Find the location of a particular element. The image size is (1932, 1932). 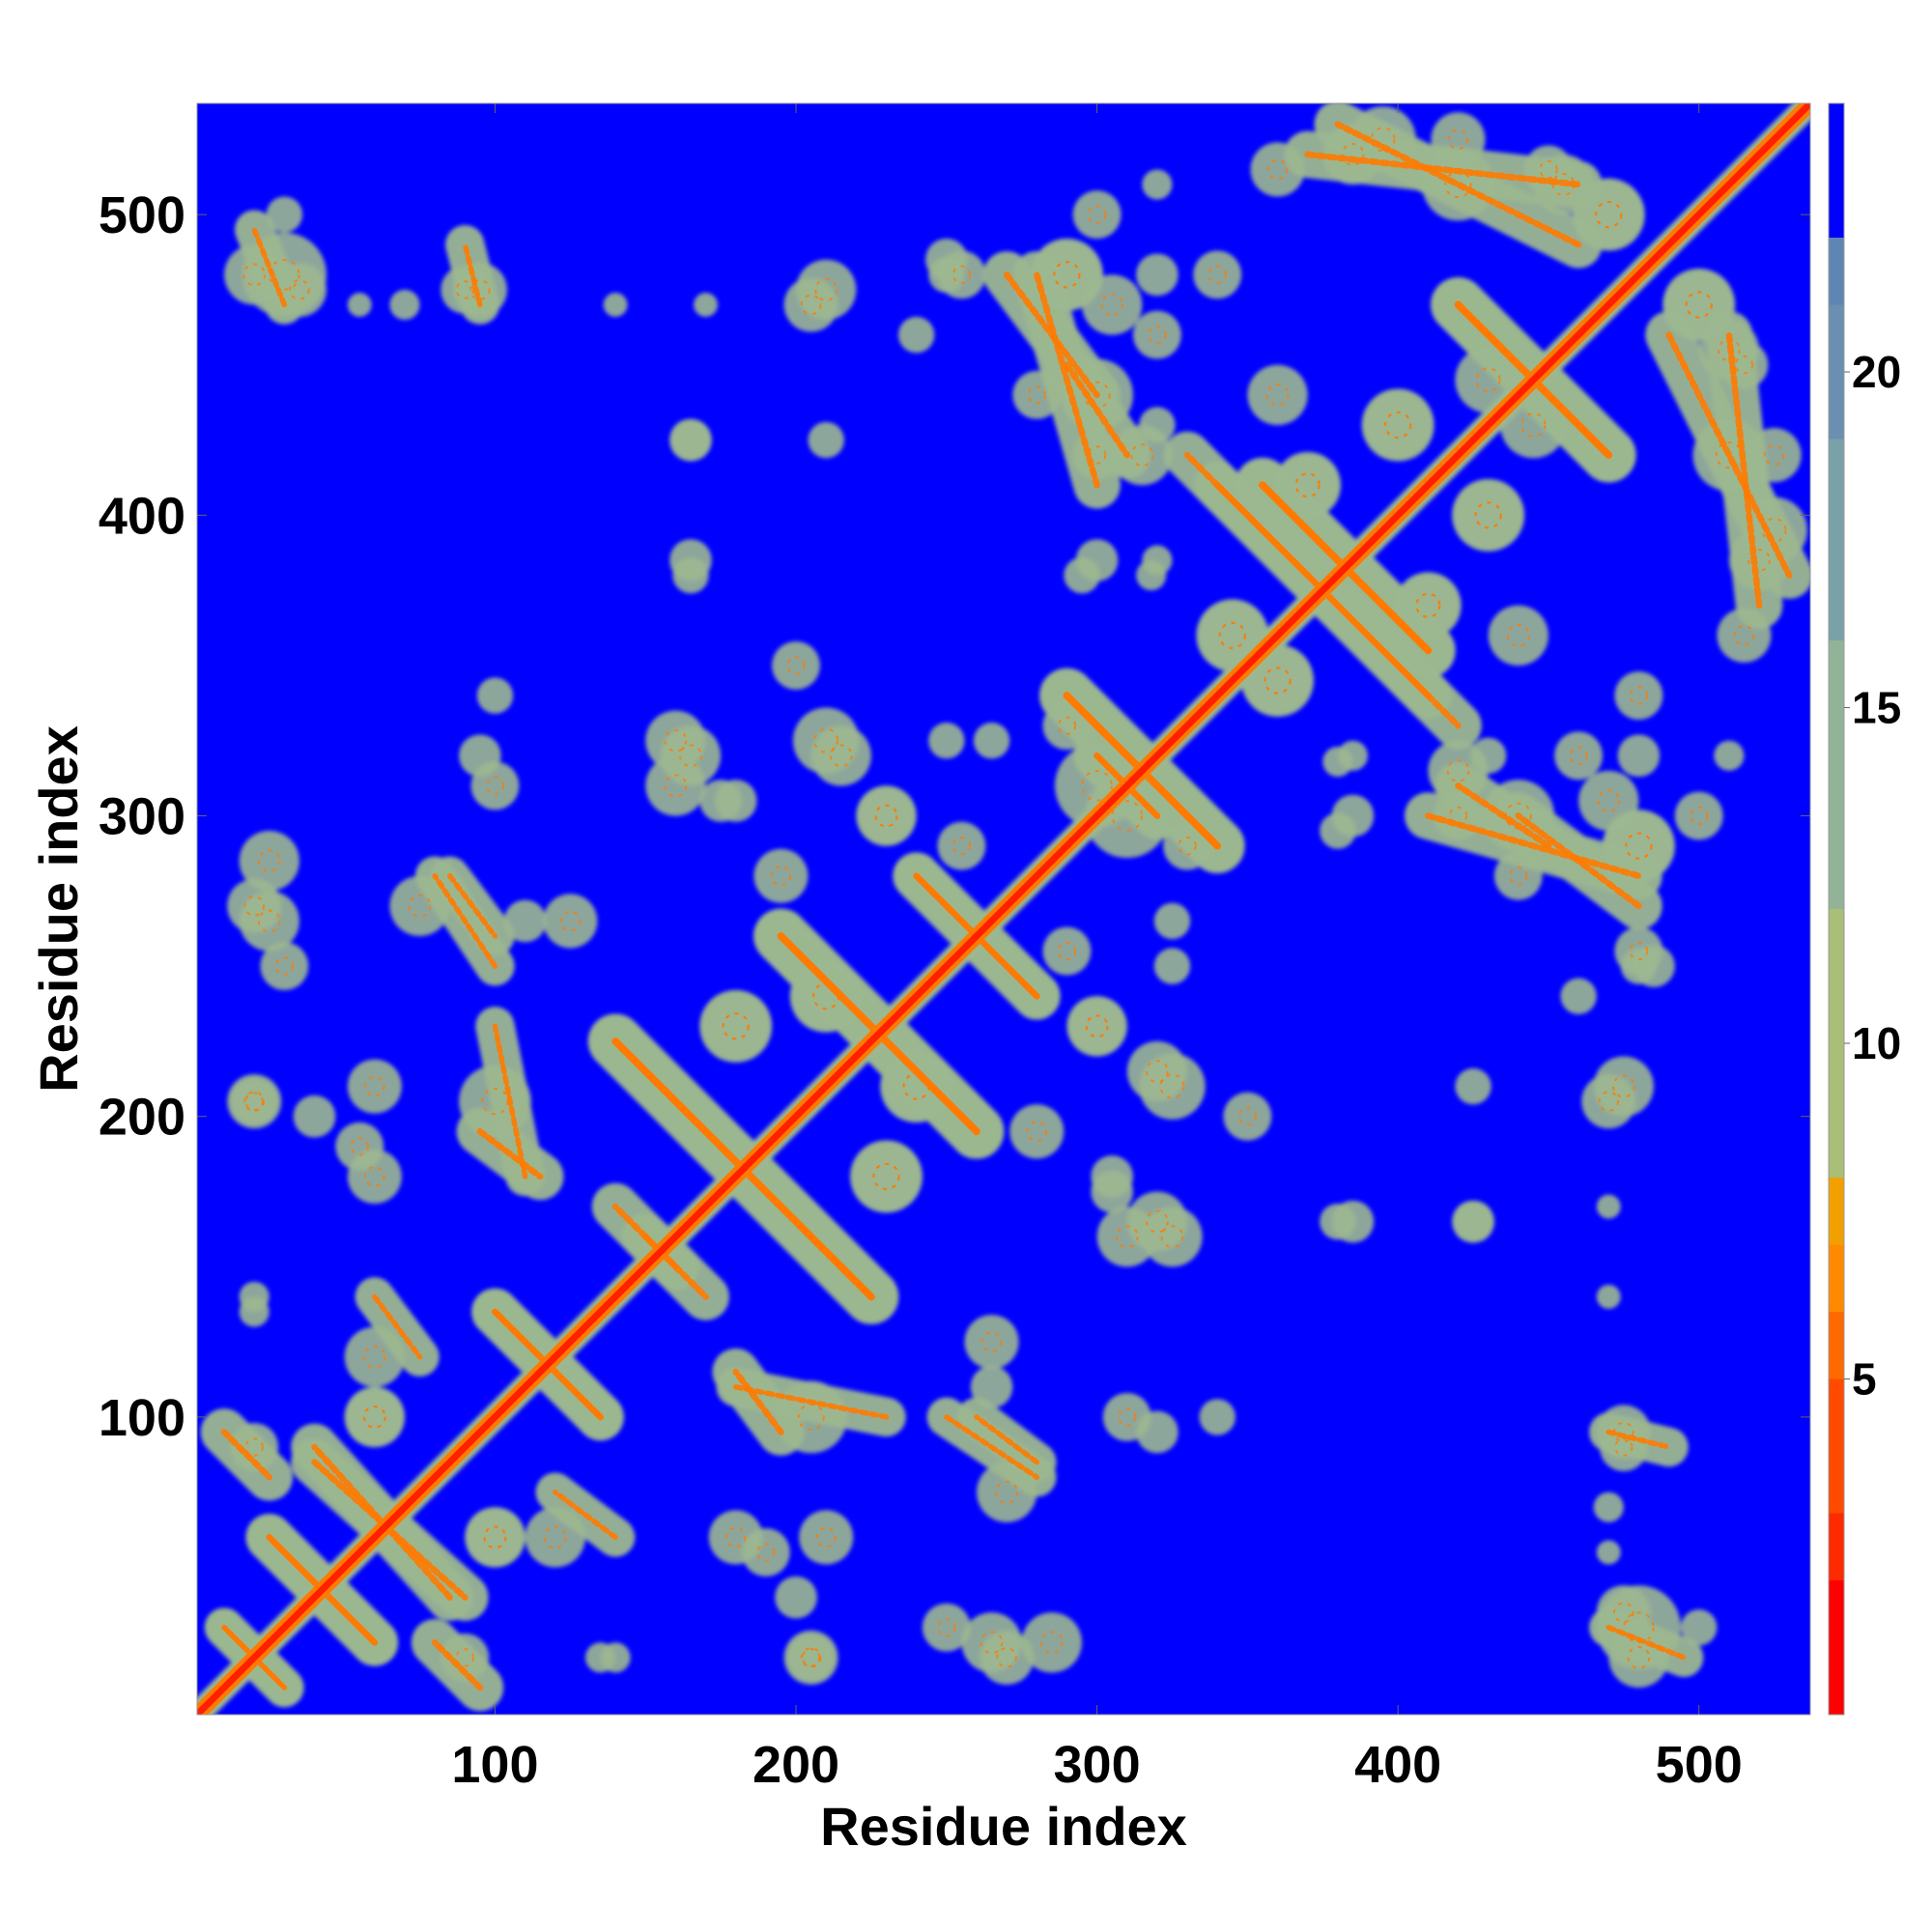

colorbar: 5 10 15 20 is located at coordinates (1864, 909).